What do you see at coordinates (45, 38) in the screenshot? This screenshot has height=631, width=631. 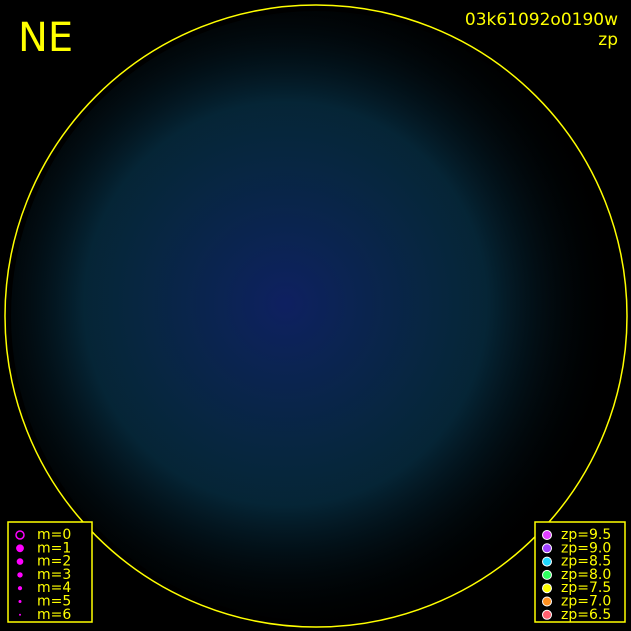 I see `corner-label: NE` at bounding box center [45, 38].